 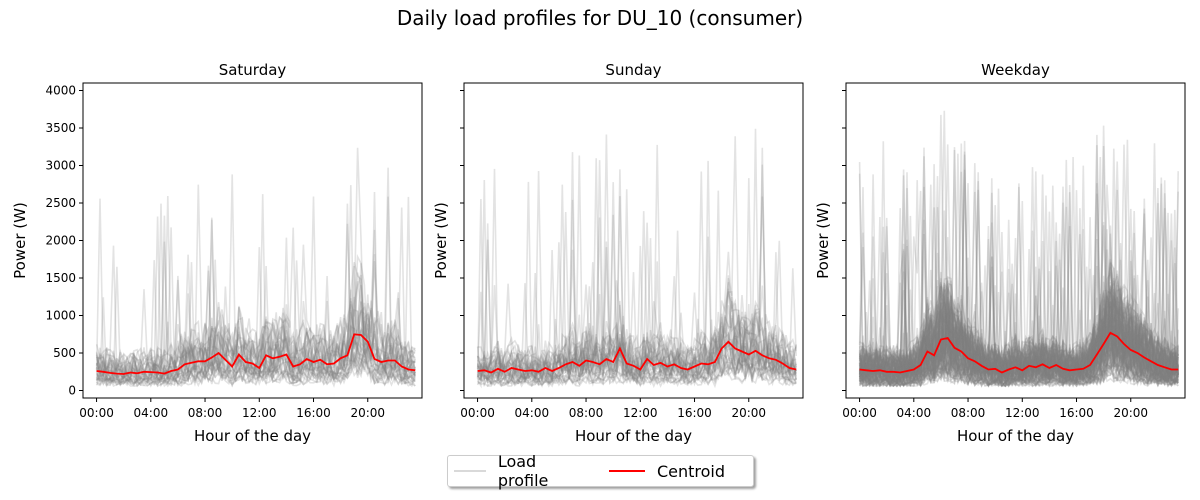 I want to click on y-tick-label: 500, so click(x=64, y=353).